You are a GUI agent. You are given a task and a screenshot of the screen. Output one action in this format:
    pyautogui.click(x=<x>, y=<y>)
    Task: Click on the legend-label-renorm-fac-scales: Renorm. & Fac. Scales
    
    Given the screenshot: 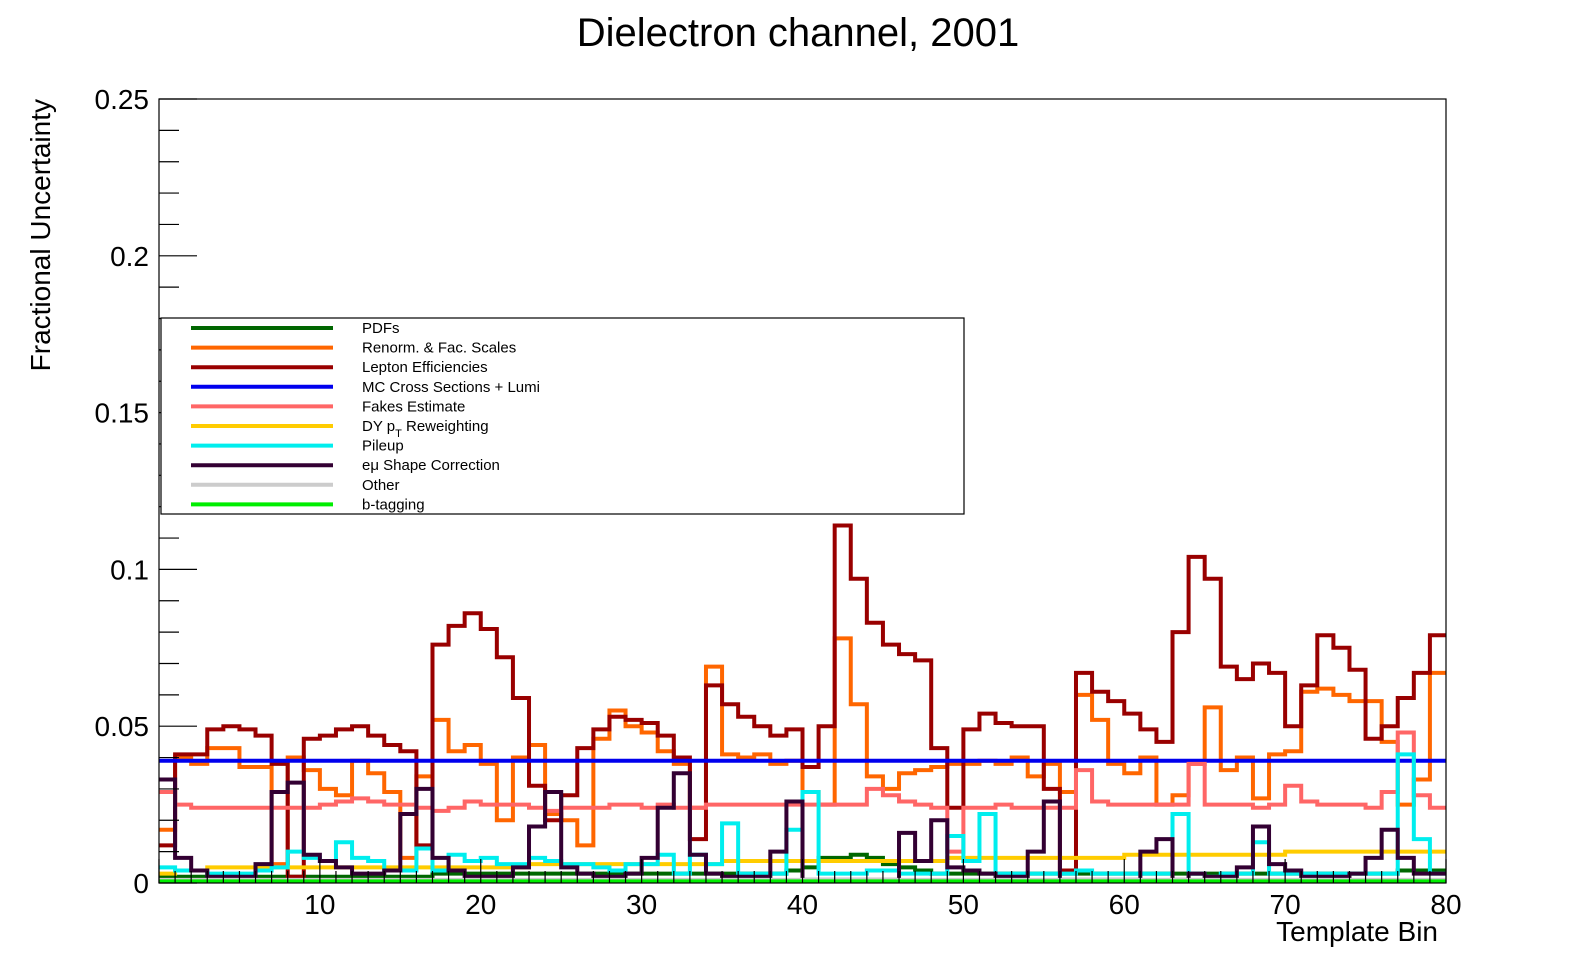 What is the action you would take?
    pyautogui.click(x=439, y=348)
    